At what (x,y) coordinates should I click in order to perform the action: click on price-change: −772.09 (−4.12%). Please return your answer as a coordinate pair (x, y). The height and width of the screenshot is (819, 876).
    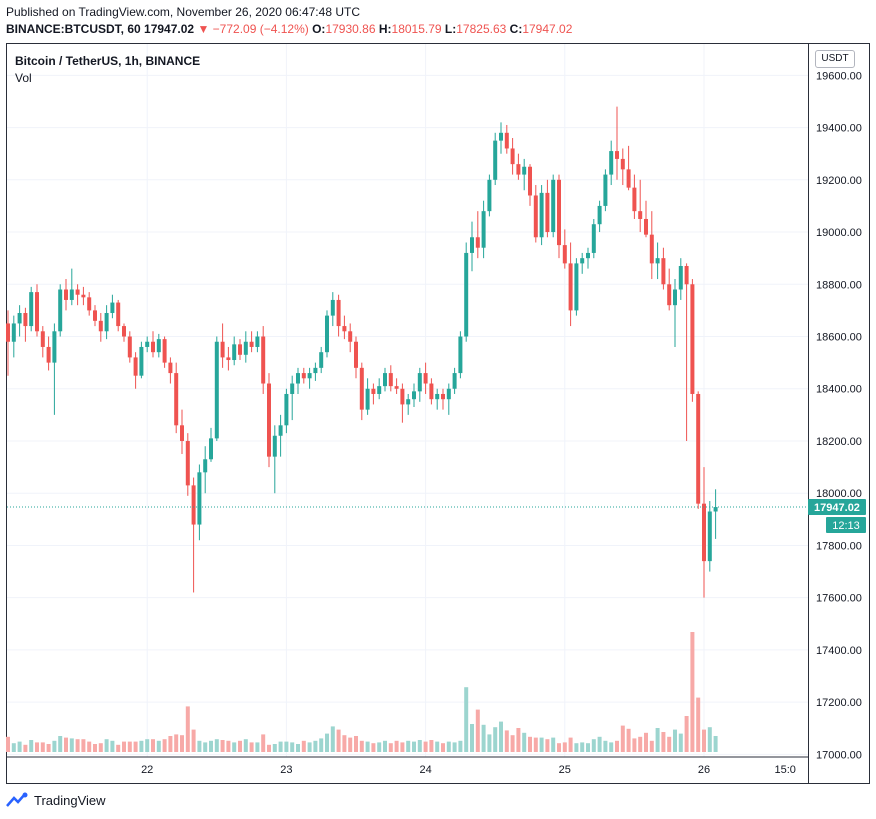
    Looking at the image, I should click on (260, 29).